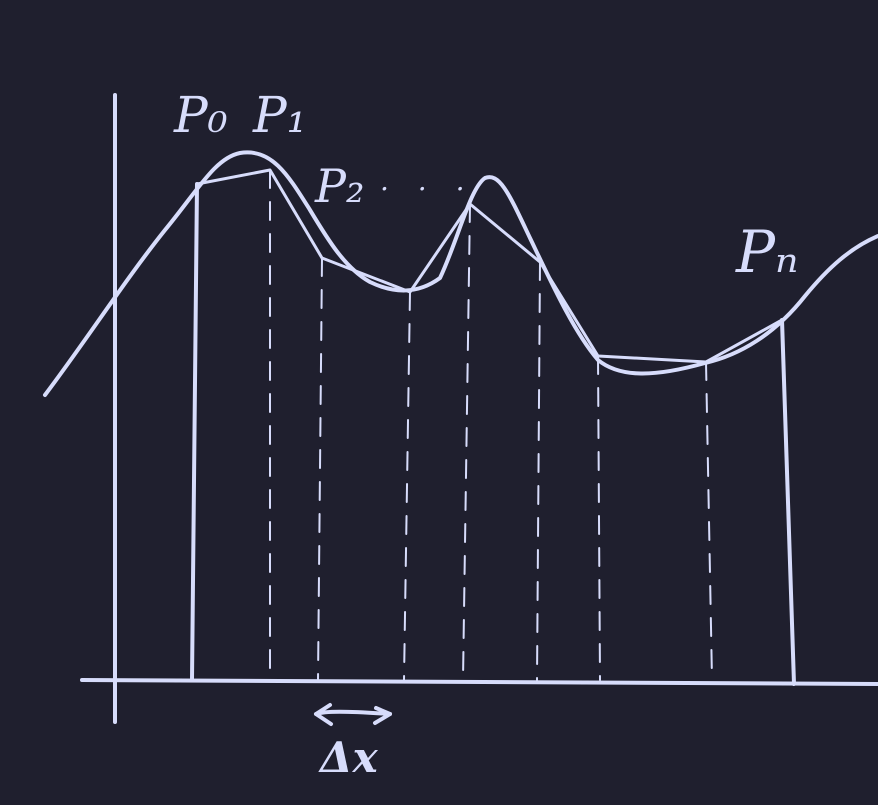 Image resolution: width=878 pixels, height=805 pixels. I want to click on left-boundary-line, so click(194, 432).